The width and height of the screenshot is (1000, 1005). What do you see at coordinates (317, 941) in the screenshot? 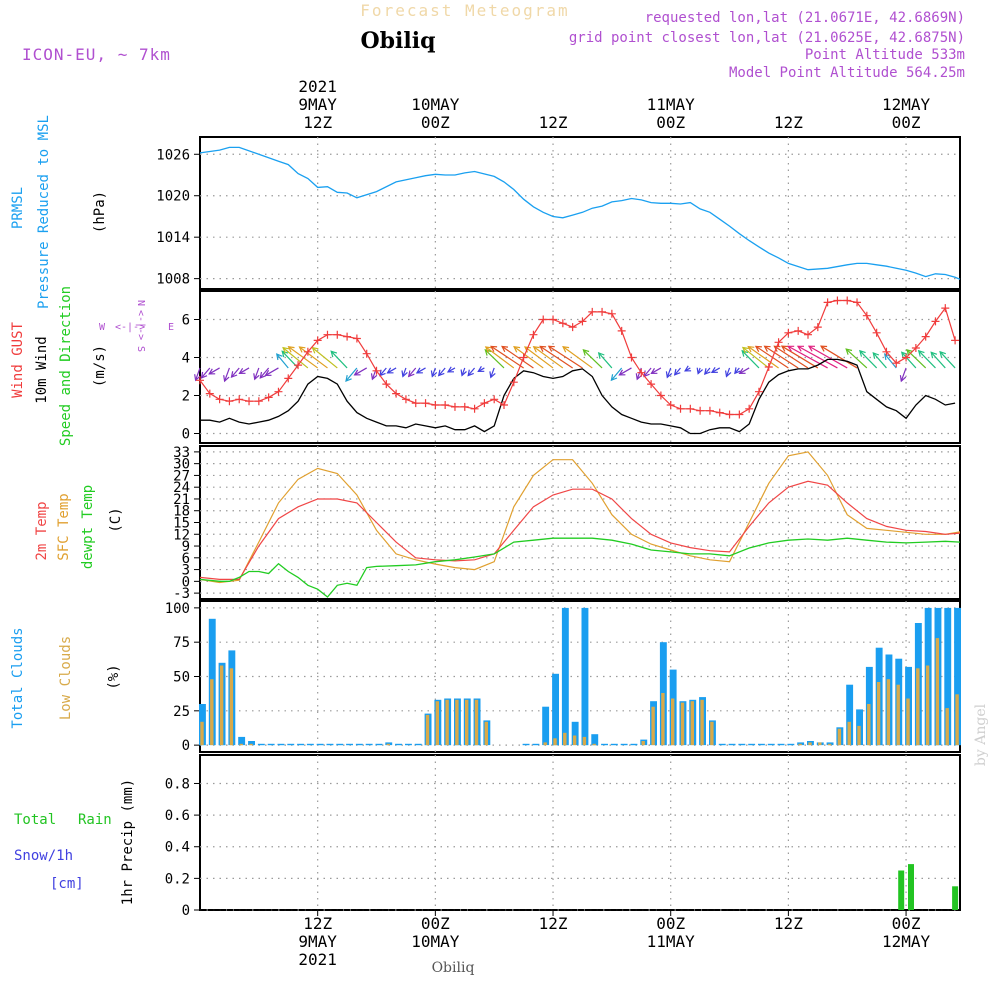
I see `bottom-tick-label: 9MAY` at bounding box center [317, 941].